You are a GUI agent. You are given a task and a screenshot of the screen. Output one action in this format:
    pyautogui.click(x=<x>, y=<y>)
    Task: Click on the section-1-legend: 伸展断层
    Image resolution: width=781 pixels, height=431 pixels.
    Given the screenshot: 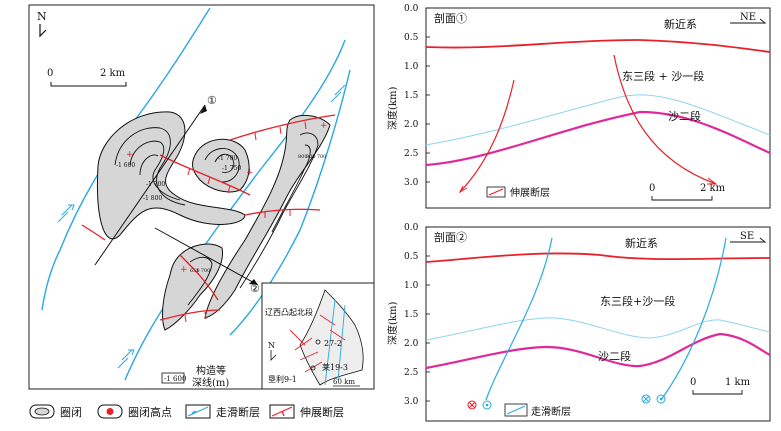 What is the action you would take?
    pyautogui.click(x=518, y=192)
    